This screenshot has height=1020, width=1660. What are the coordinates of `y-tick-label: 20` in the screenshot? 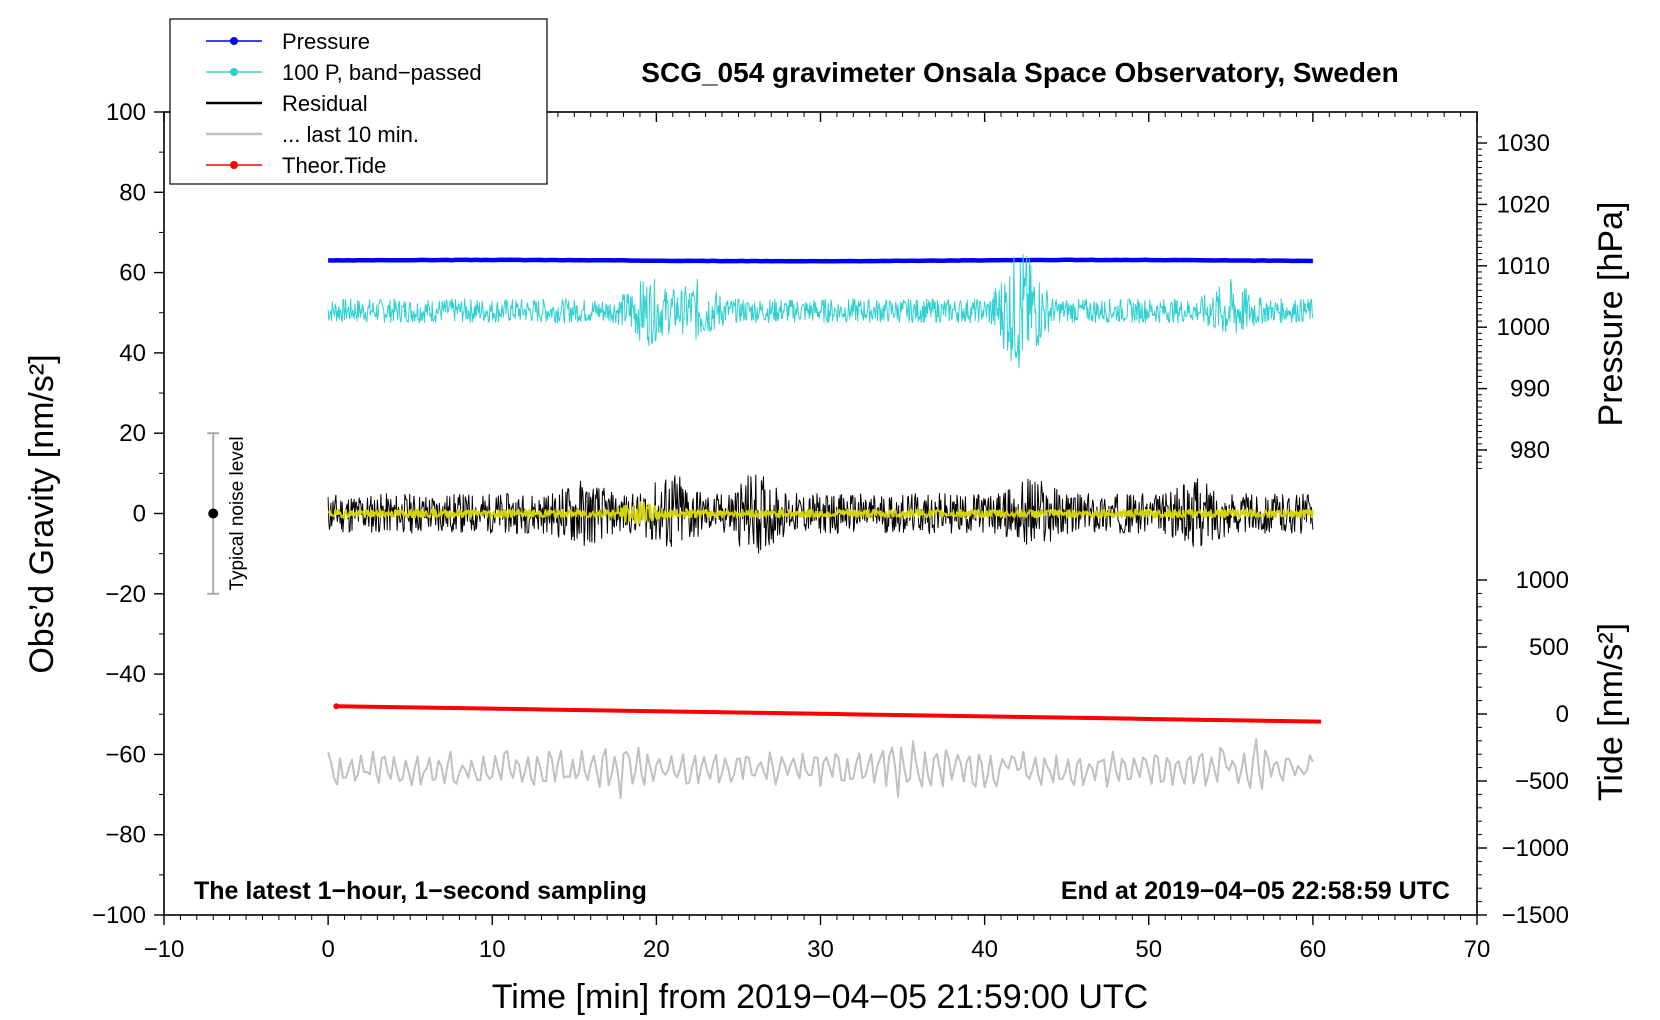 It's located at (132, 433).